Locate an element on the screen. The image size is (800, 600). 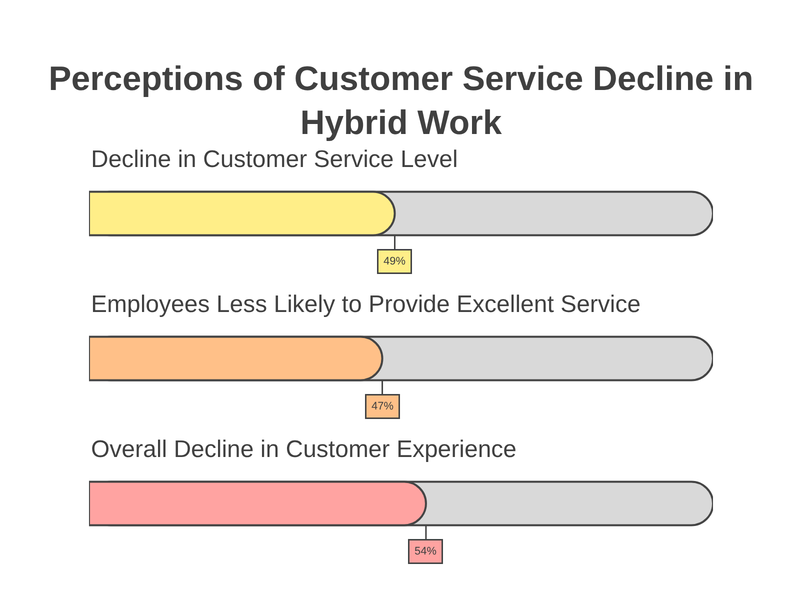
y-tick-label: Overall Decline in Customer Experience is located at coordinates (304, 449).